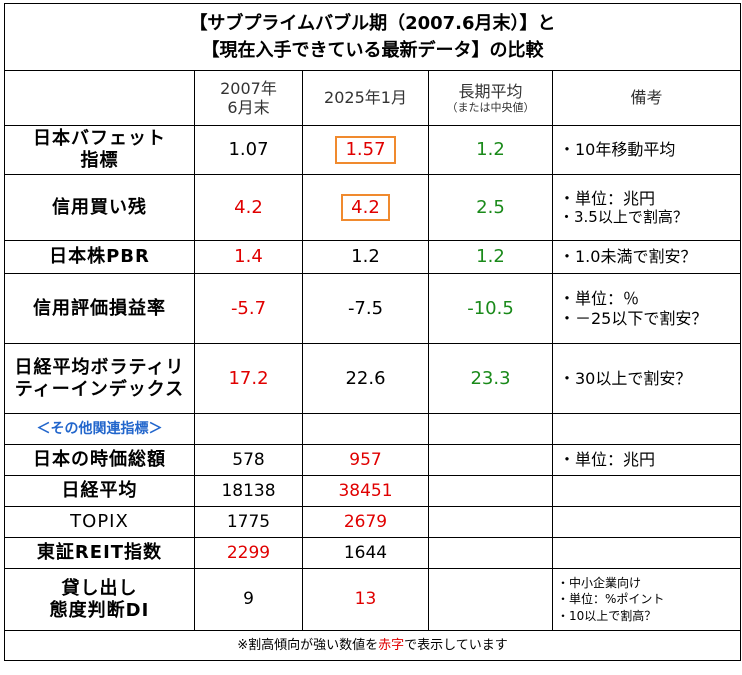  I want to click on value-2007: 18138, so click(248, 491).